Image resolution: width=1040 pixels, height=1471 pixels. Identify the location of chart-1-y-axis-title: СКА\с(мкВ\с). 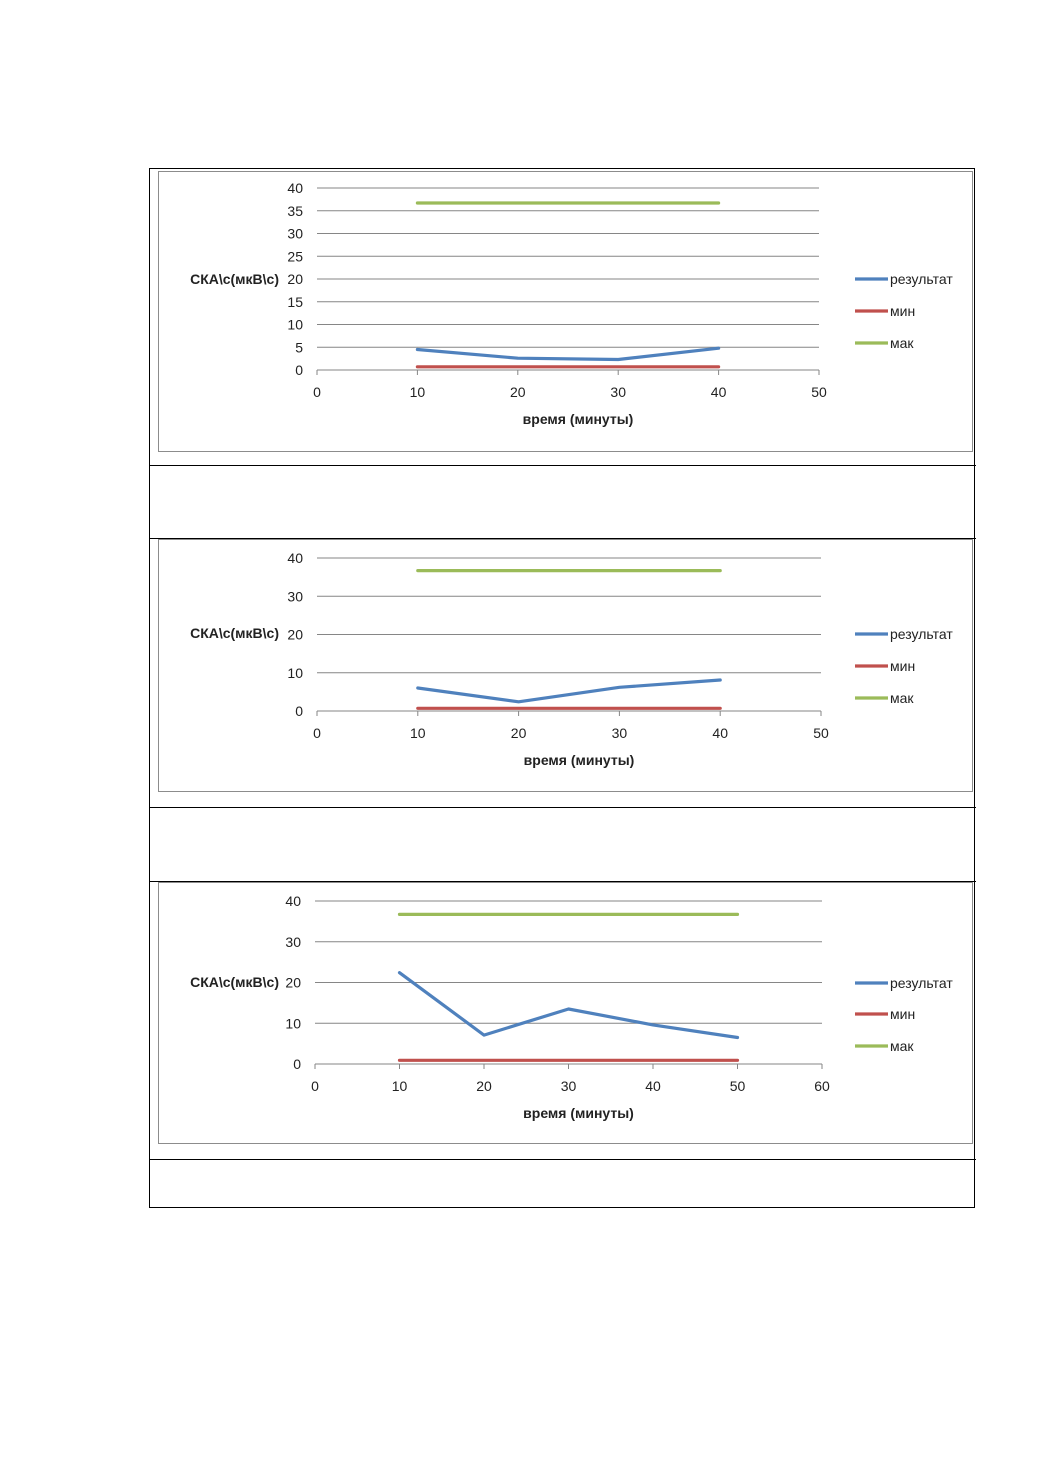
(234, 279).